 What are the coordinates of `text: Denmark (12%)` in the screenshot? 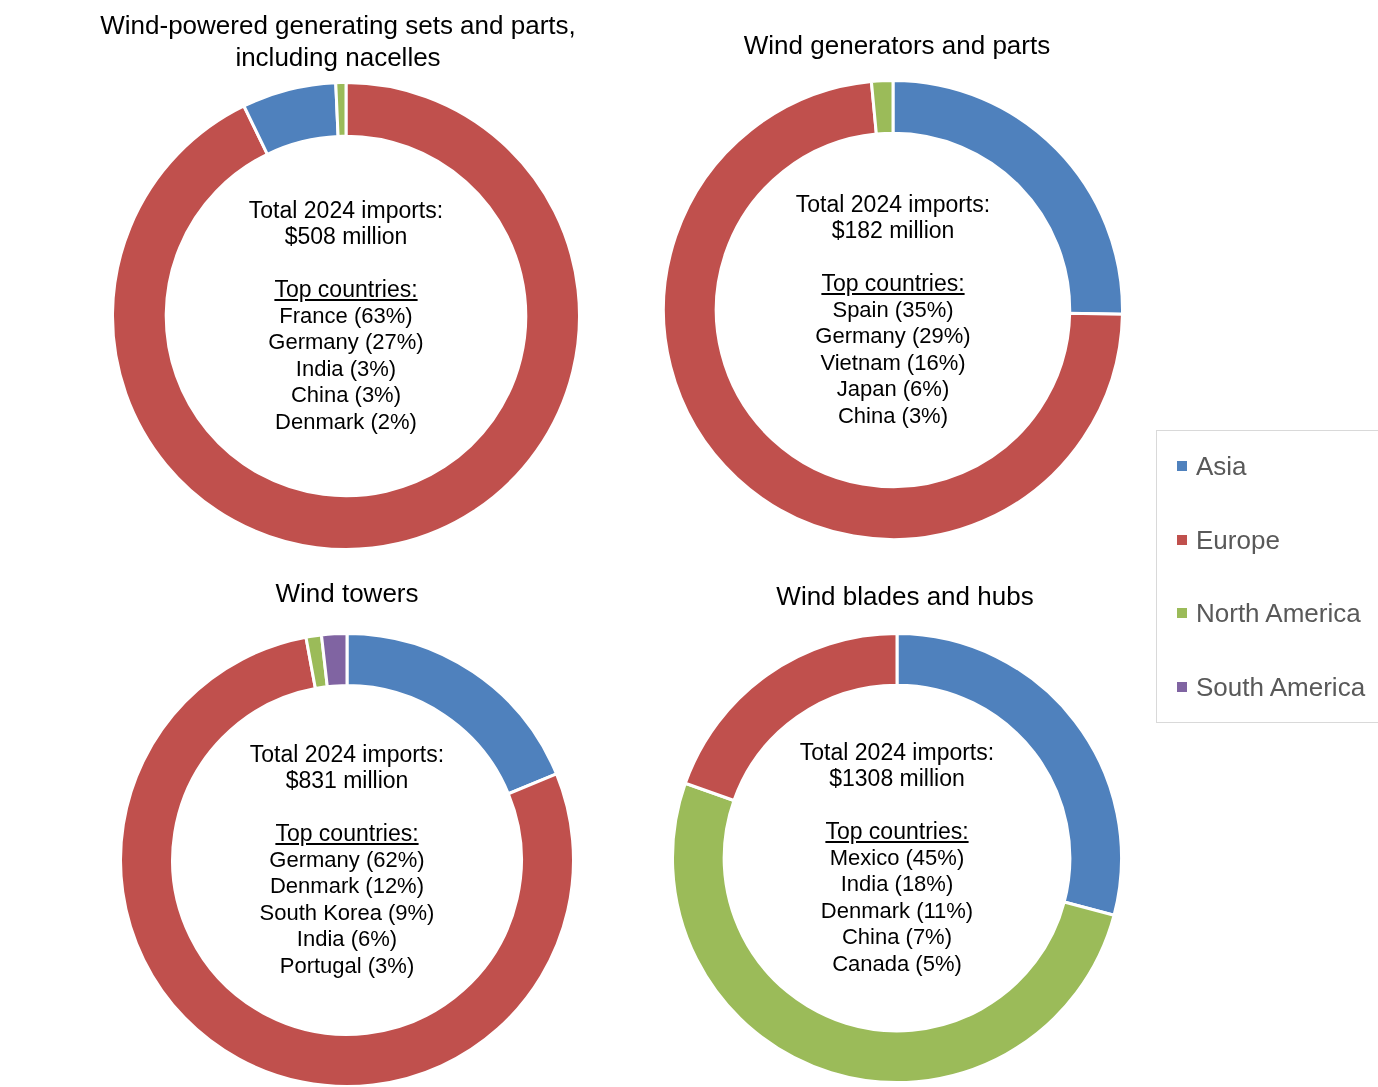 It's located at (346, 886).